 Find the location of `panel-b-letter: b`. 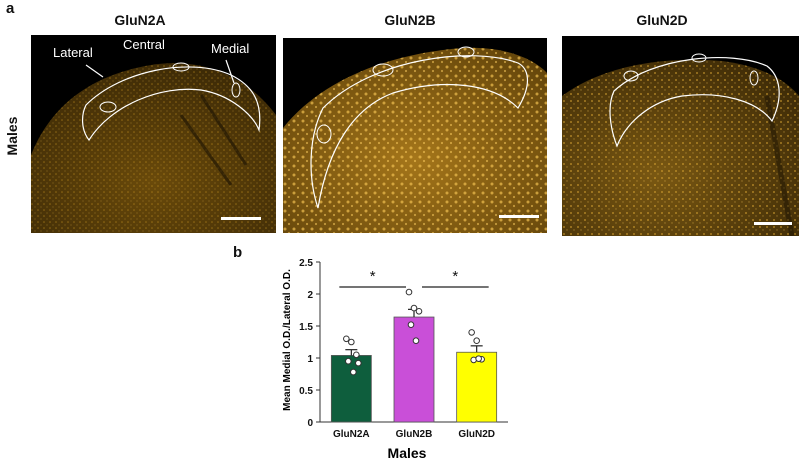

panel-b-letter: b is located at coordinates (238, 252).